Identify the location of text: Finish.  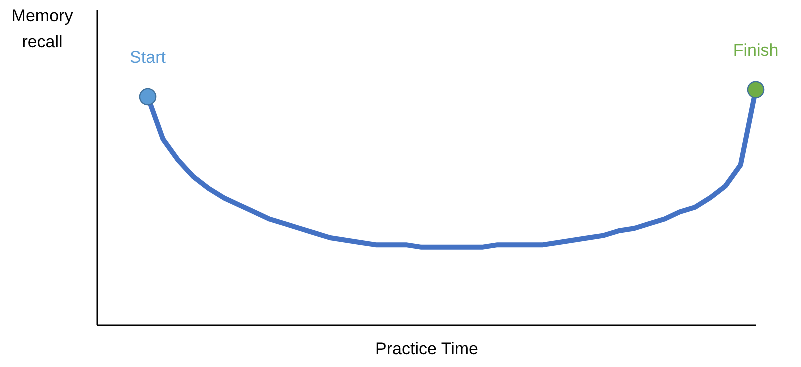
(756, 50).